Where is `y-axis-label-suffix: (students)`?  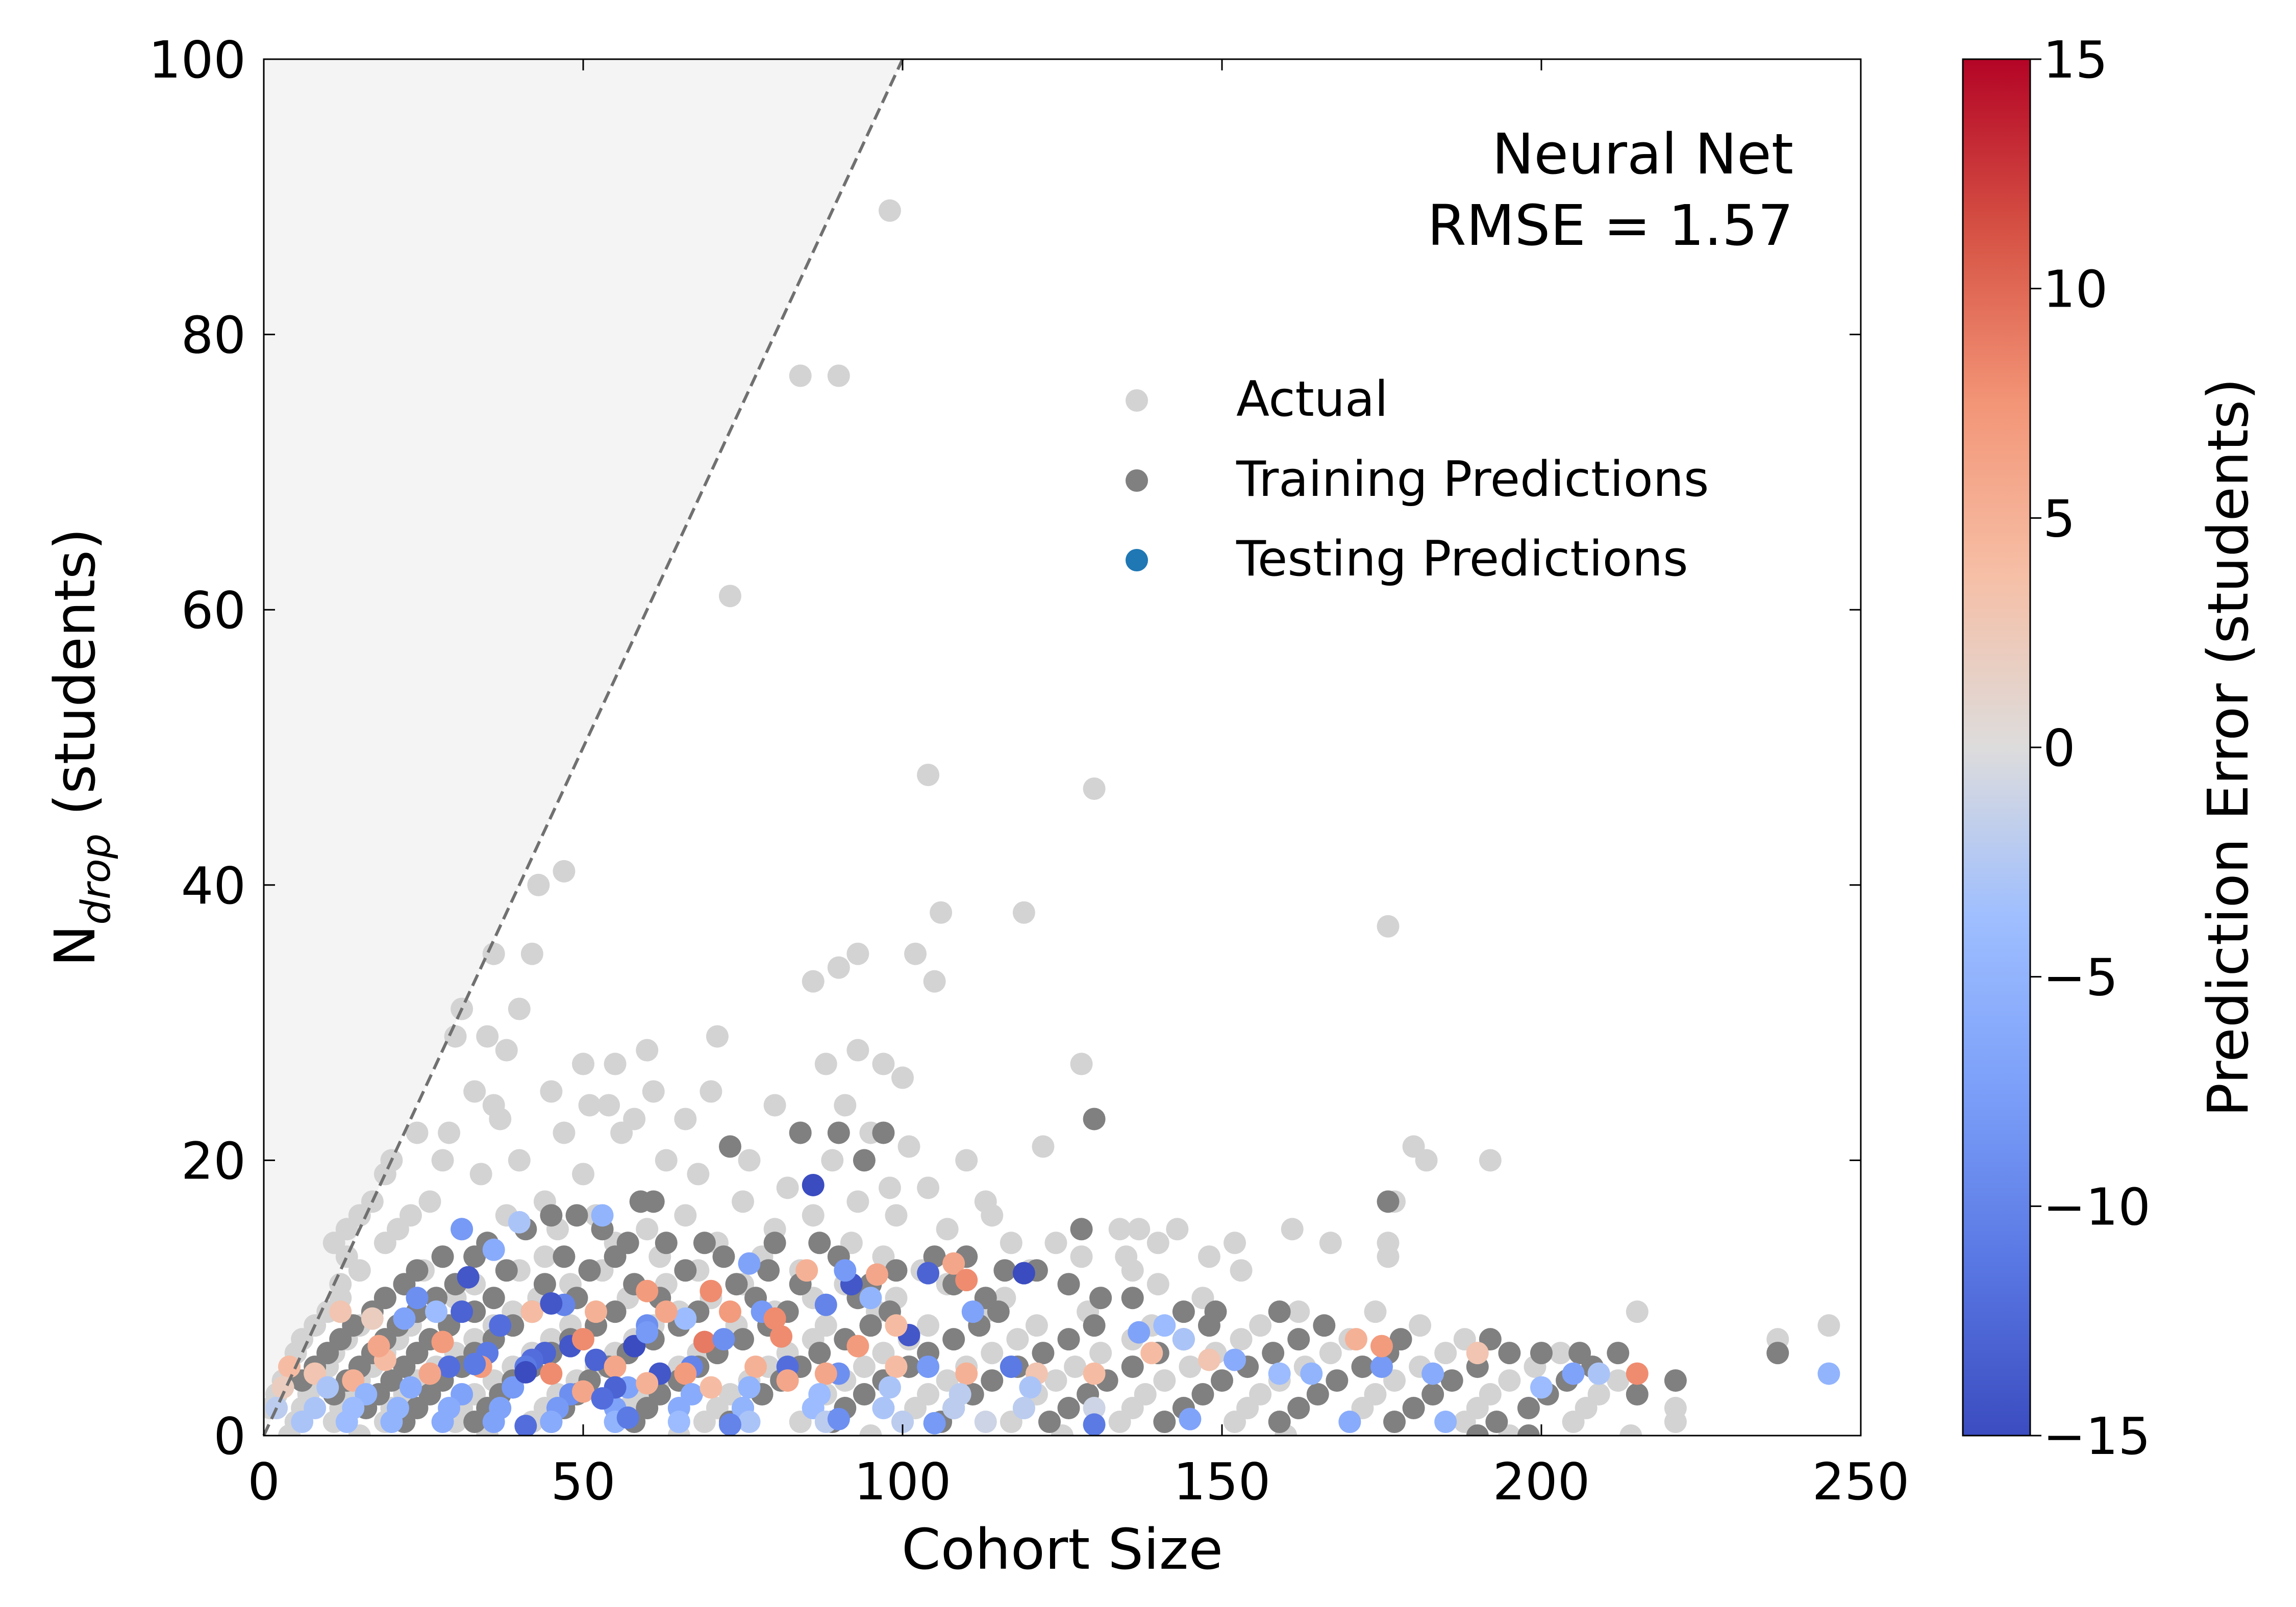 y-axis-label-suffix: (students) is located at coordinates (75, 681).